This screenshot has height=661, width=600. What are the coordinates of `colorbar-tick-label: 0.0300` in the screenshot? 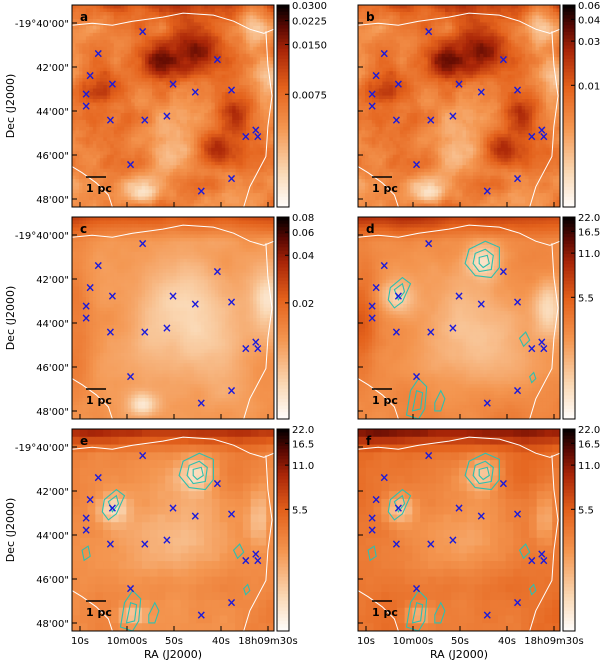 It's located at (309, 6).